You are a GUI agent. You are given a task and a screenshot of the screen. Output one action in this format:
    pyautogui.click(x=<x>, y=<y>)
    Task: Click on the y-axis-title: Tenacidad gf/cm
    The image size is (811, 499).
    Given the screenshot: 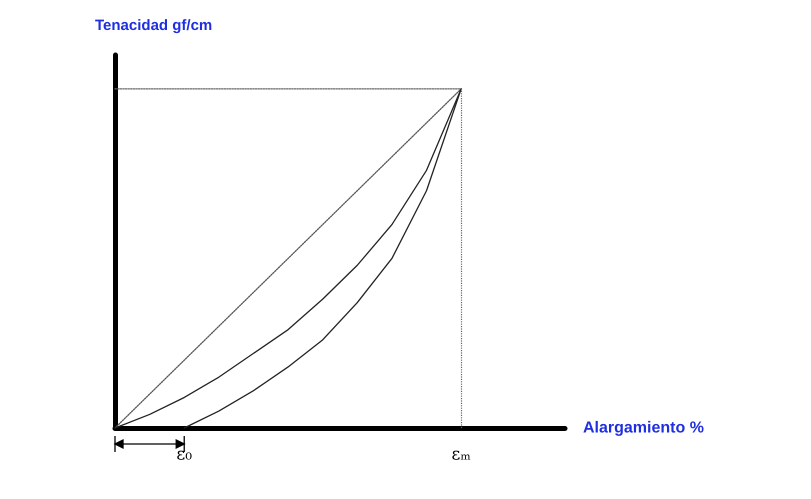 What is the action you would take?
    pyautogui.click(x=153, y=25)
    